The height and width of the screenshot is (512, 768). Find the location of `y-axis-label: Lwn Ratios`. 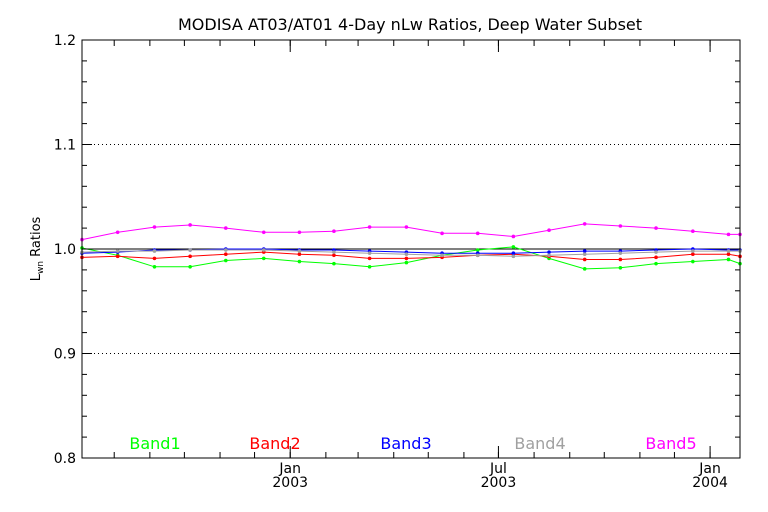

y-axis-label: Lwn Ratios is located at coordinates (37, 248).